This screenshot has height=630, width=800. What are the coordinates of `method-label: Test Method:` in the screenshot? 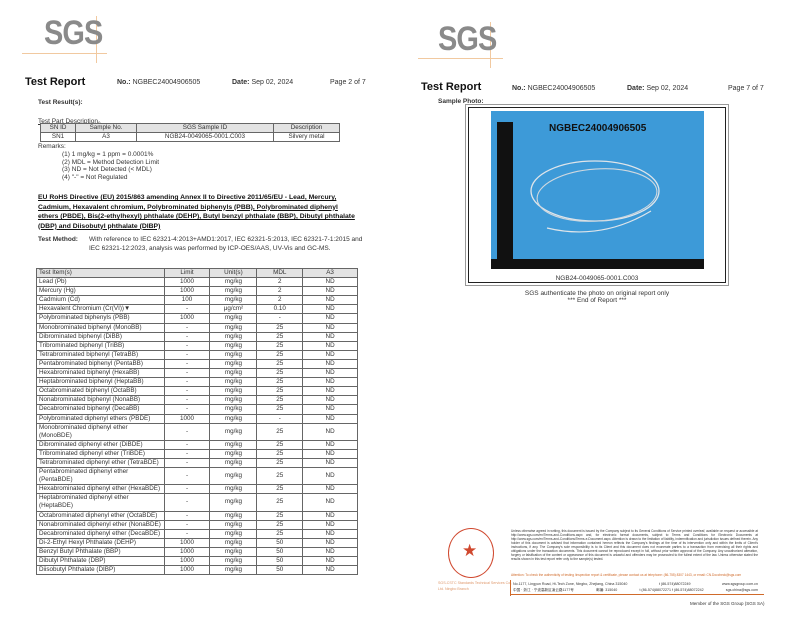 It's located at (58, 239).